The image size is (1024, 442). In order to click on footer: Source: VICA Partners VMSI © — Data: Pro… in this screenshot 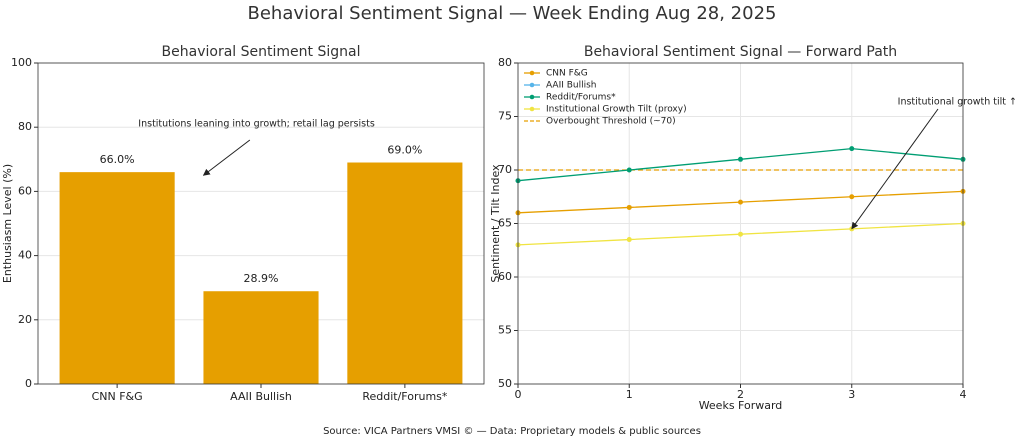, I will do `click(512, 431)`.